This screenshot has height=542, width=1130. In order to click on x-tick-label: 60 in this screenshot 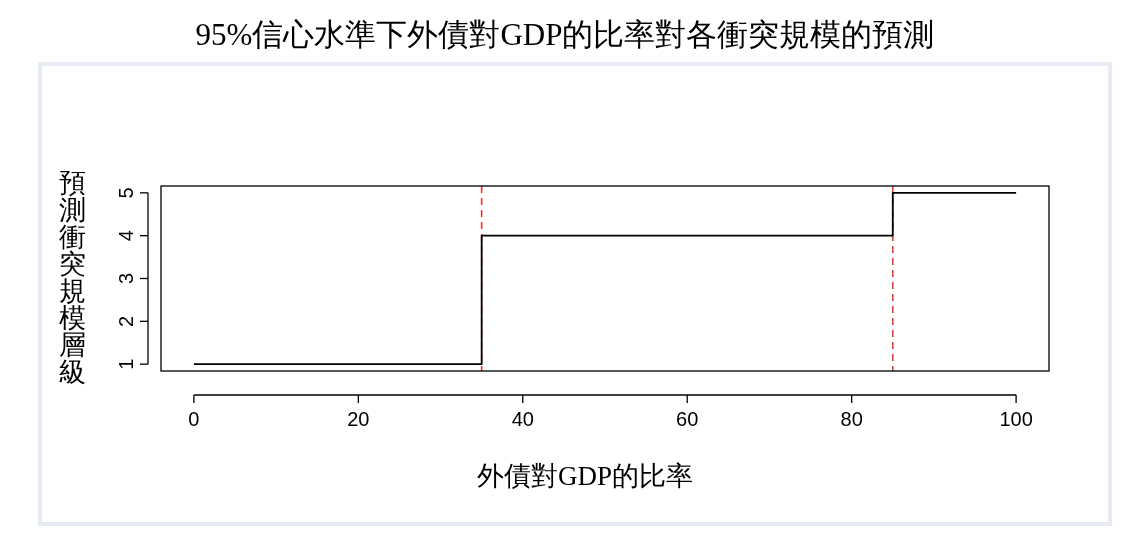, I will do `click(687, 419)`.